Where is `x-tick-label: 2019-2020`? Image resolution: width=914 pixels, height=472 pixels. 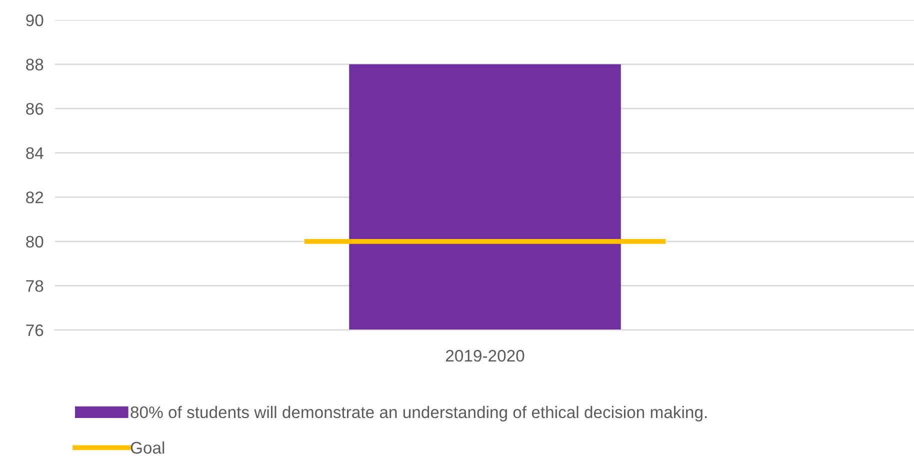
x-tick-label: 2019-2020 is located at coordinates (485, 356).